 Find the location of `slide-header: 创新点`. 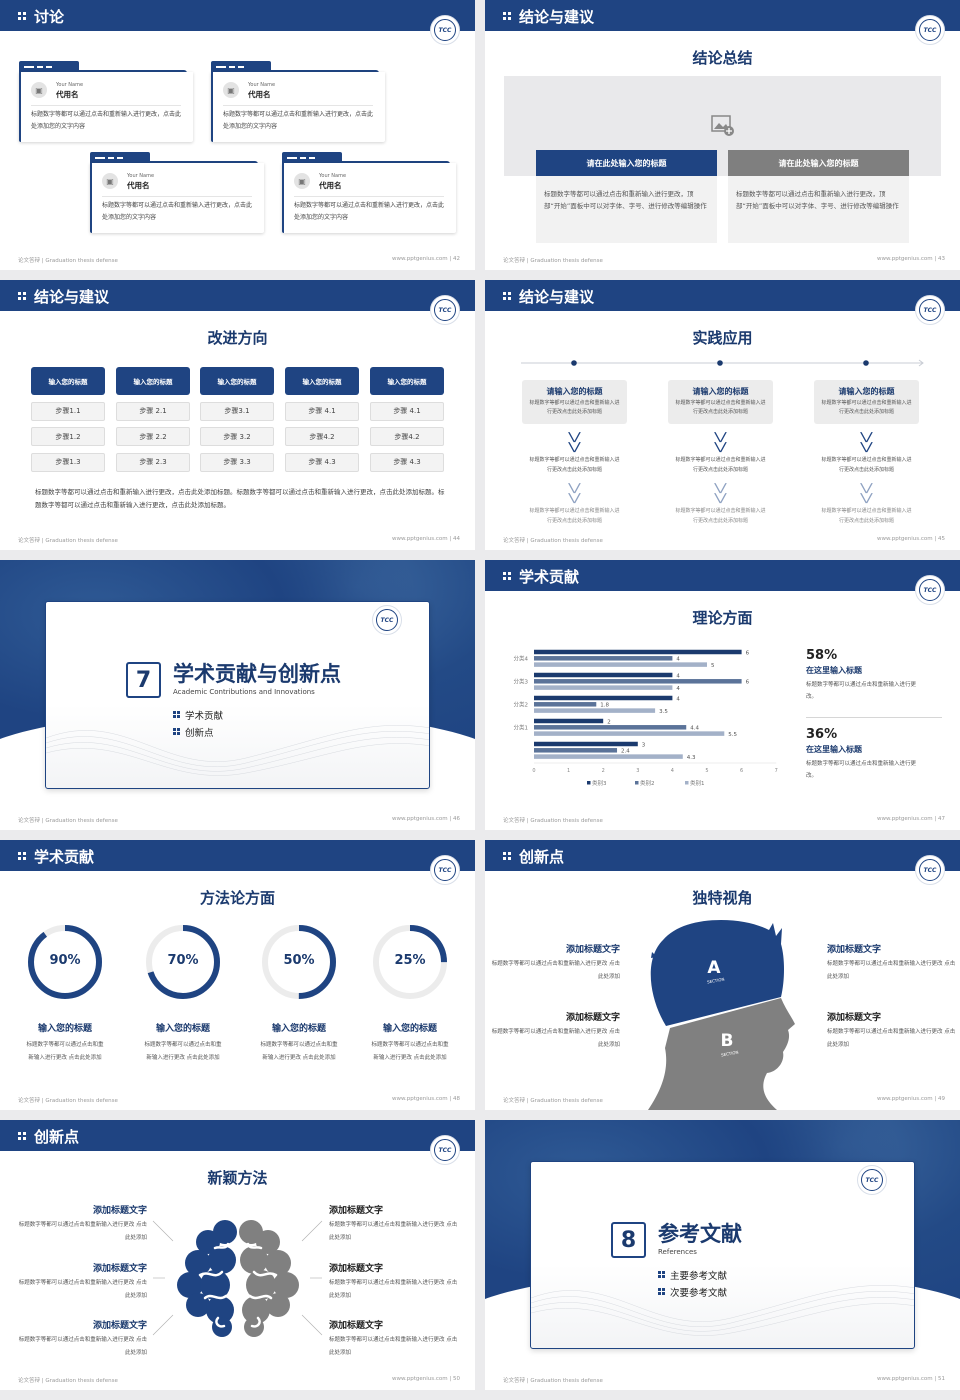

slide-header: 创新点 is located at coordinates (237, 1135).